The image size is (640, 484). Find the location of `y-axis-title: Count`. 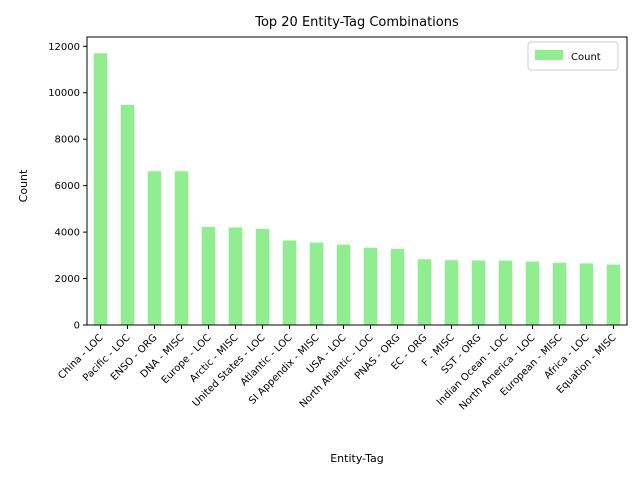

y-axis-title: Count is located at coordinates (23, 185).